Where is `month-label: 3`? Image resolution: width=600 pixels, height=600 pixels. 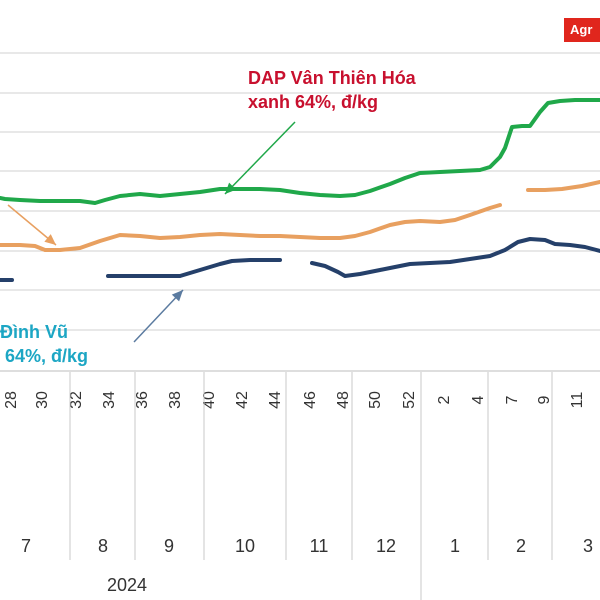 month-label: 3 is located at coordinates (588, 546).